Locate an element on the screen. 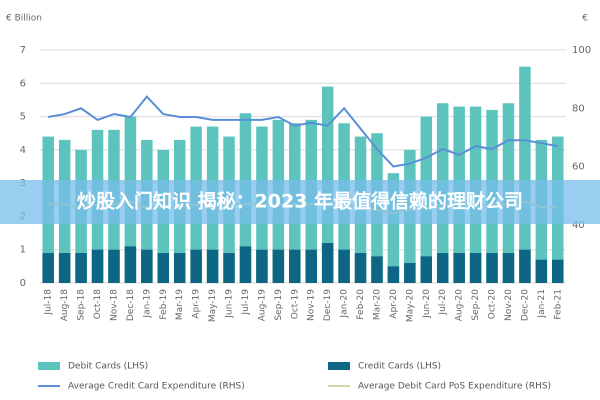 Image resolution: width=600 pixels, height=400 pixels. x-tick-label: Jan-20 is located at coordinates (345, 304).